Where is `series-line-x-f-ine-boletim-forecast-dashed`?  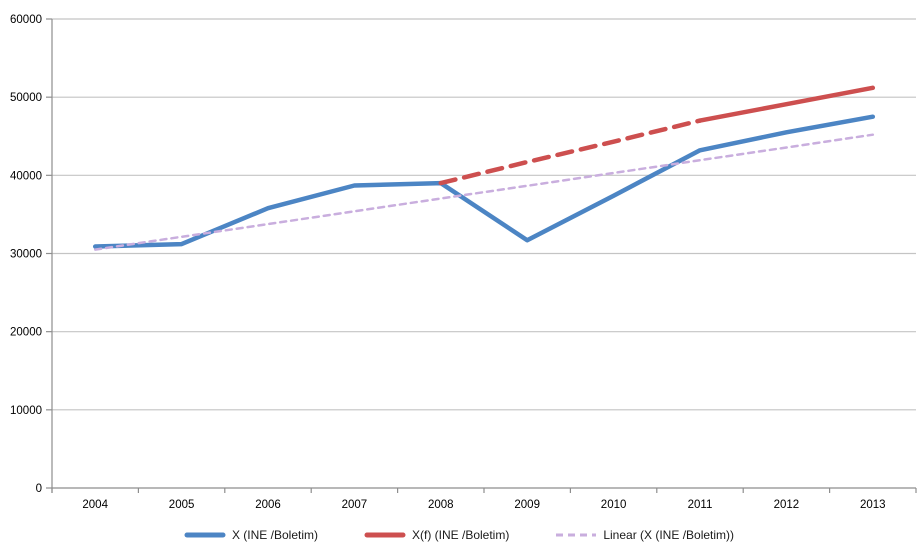
series-line-x-f-ine-boletim-forecast-dashed is located at coordinates (570, 152).